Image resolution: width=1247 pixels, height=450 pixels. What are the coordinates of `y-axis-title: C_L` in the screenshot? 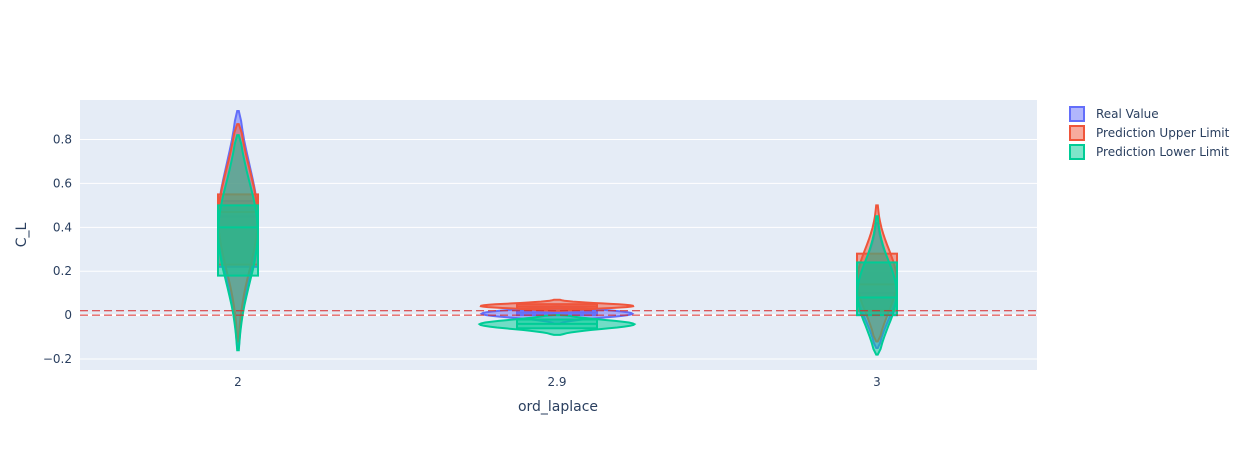 It's located at (22, 235).